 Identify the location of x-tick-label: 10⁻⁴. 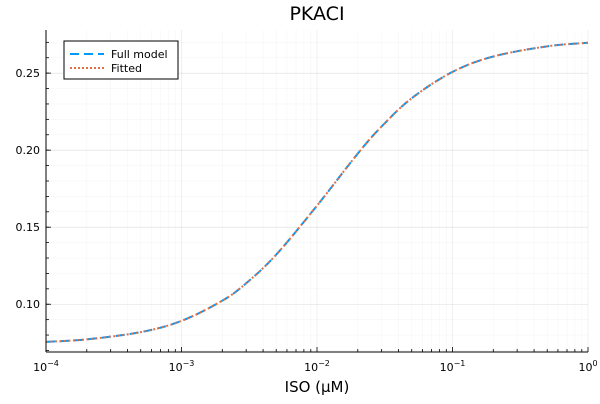
(46, 366).